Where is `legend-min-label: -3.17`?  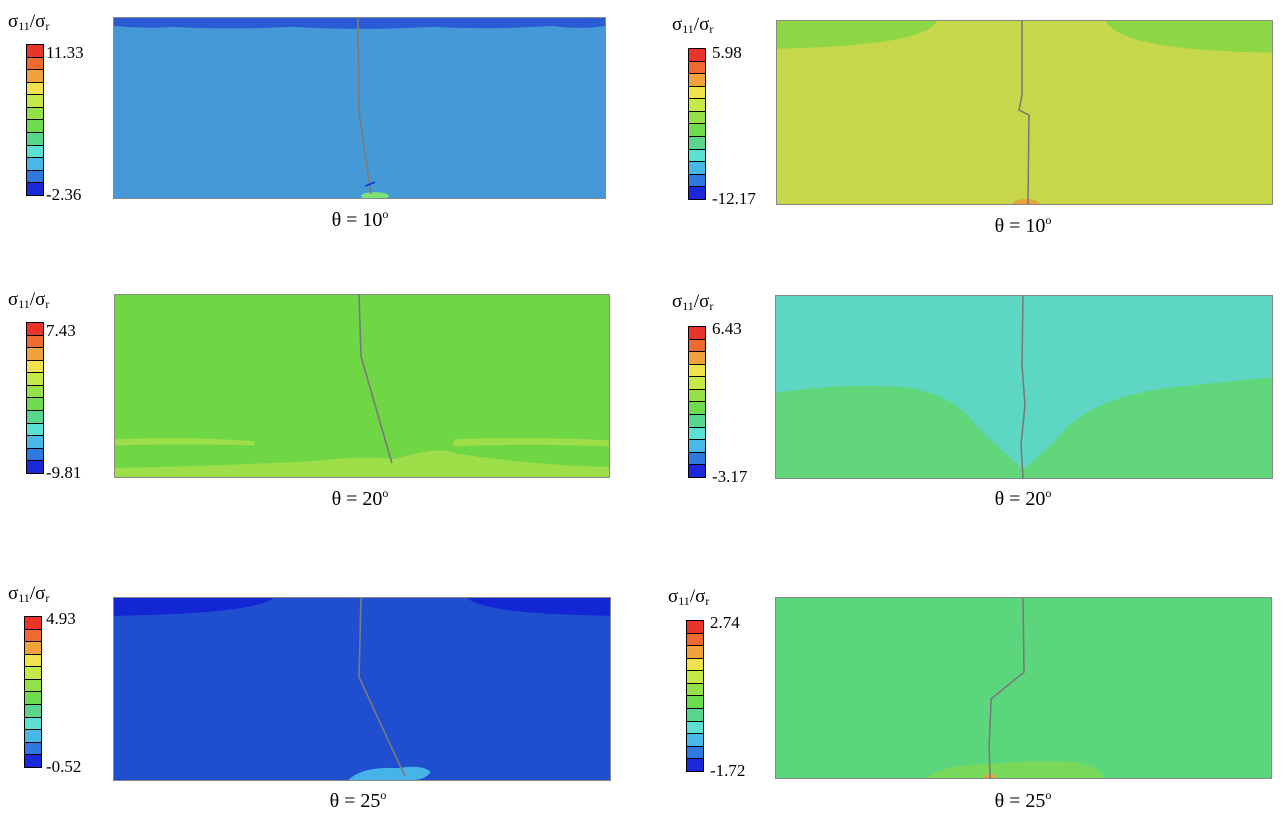
legend-min-label: -3.17 is located at coordinates (730, 476).